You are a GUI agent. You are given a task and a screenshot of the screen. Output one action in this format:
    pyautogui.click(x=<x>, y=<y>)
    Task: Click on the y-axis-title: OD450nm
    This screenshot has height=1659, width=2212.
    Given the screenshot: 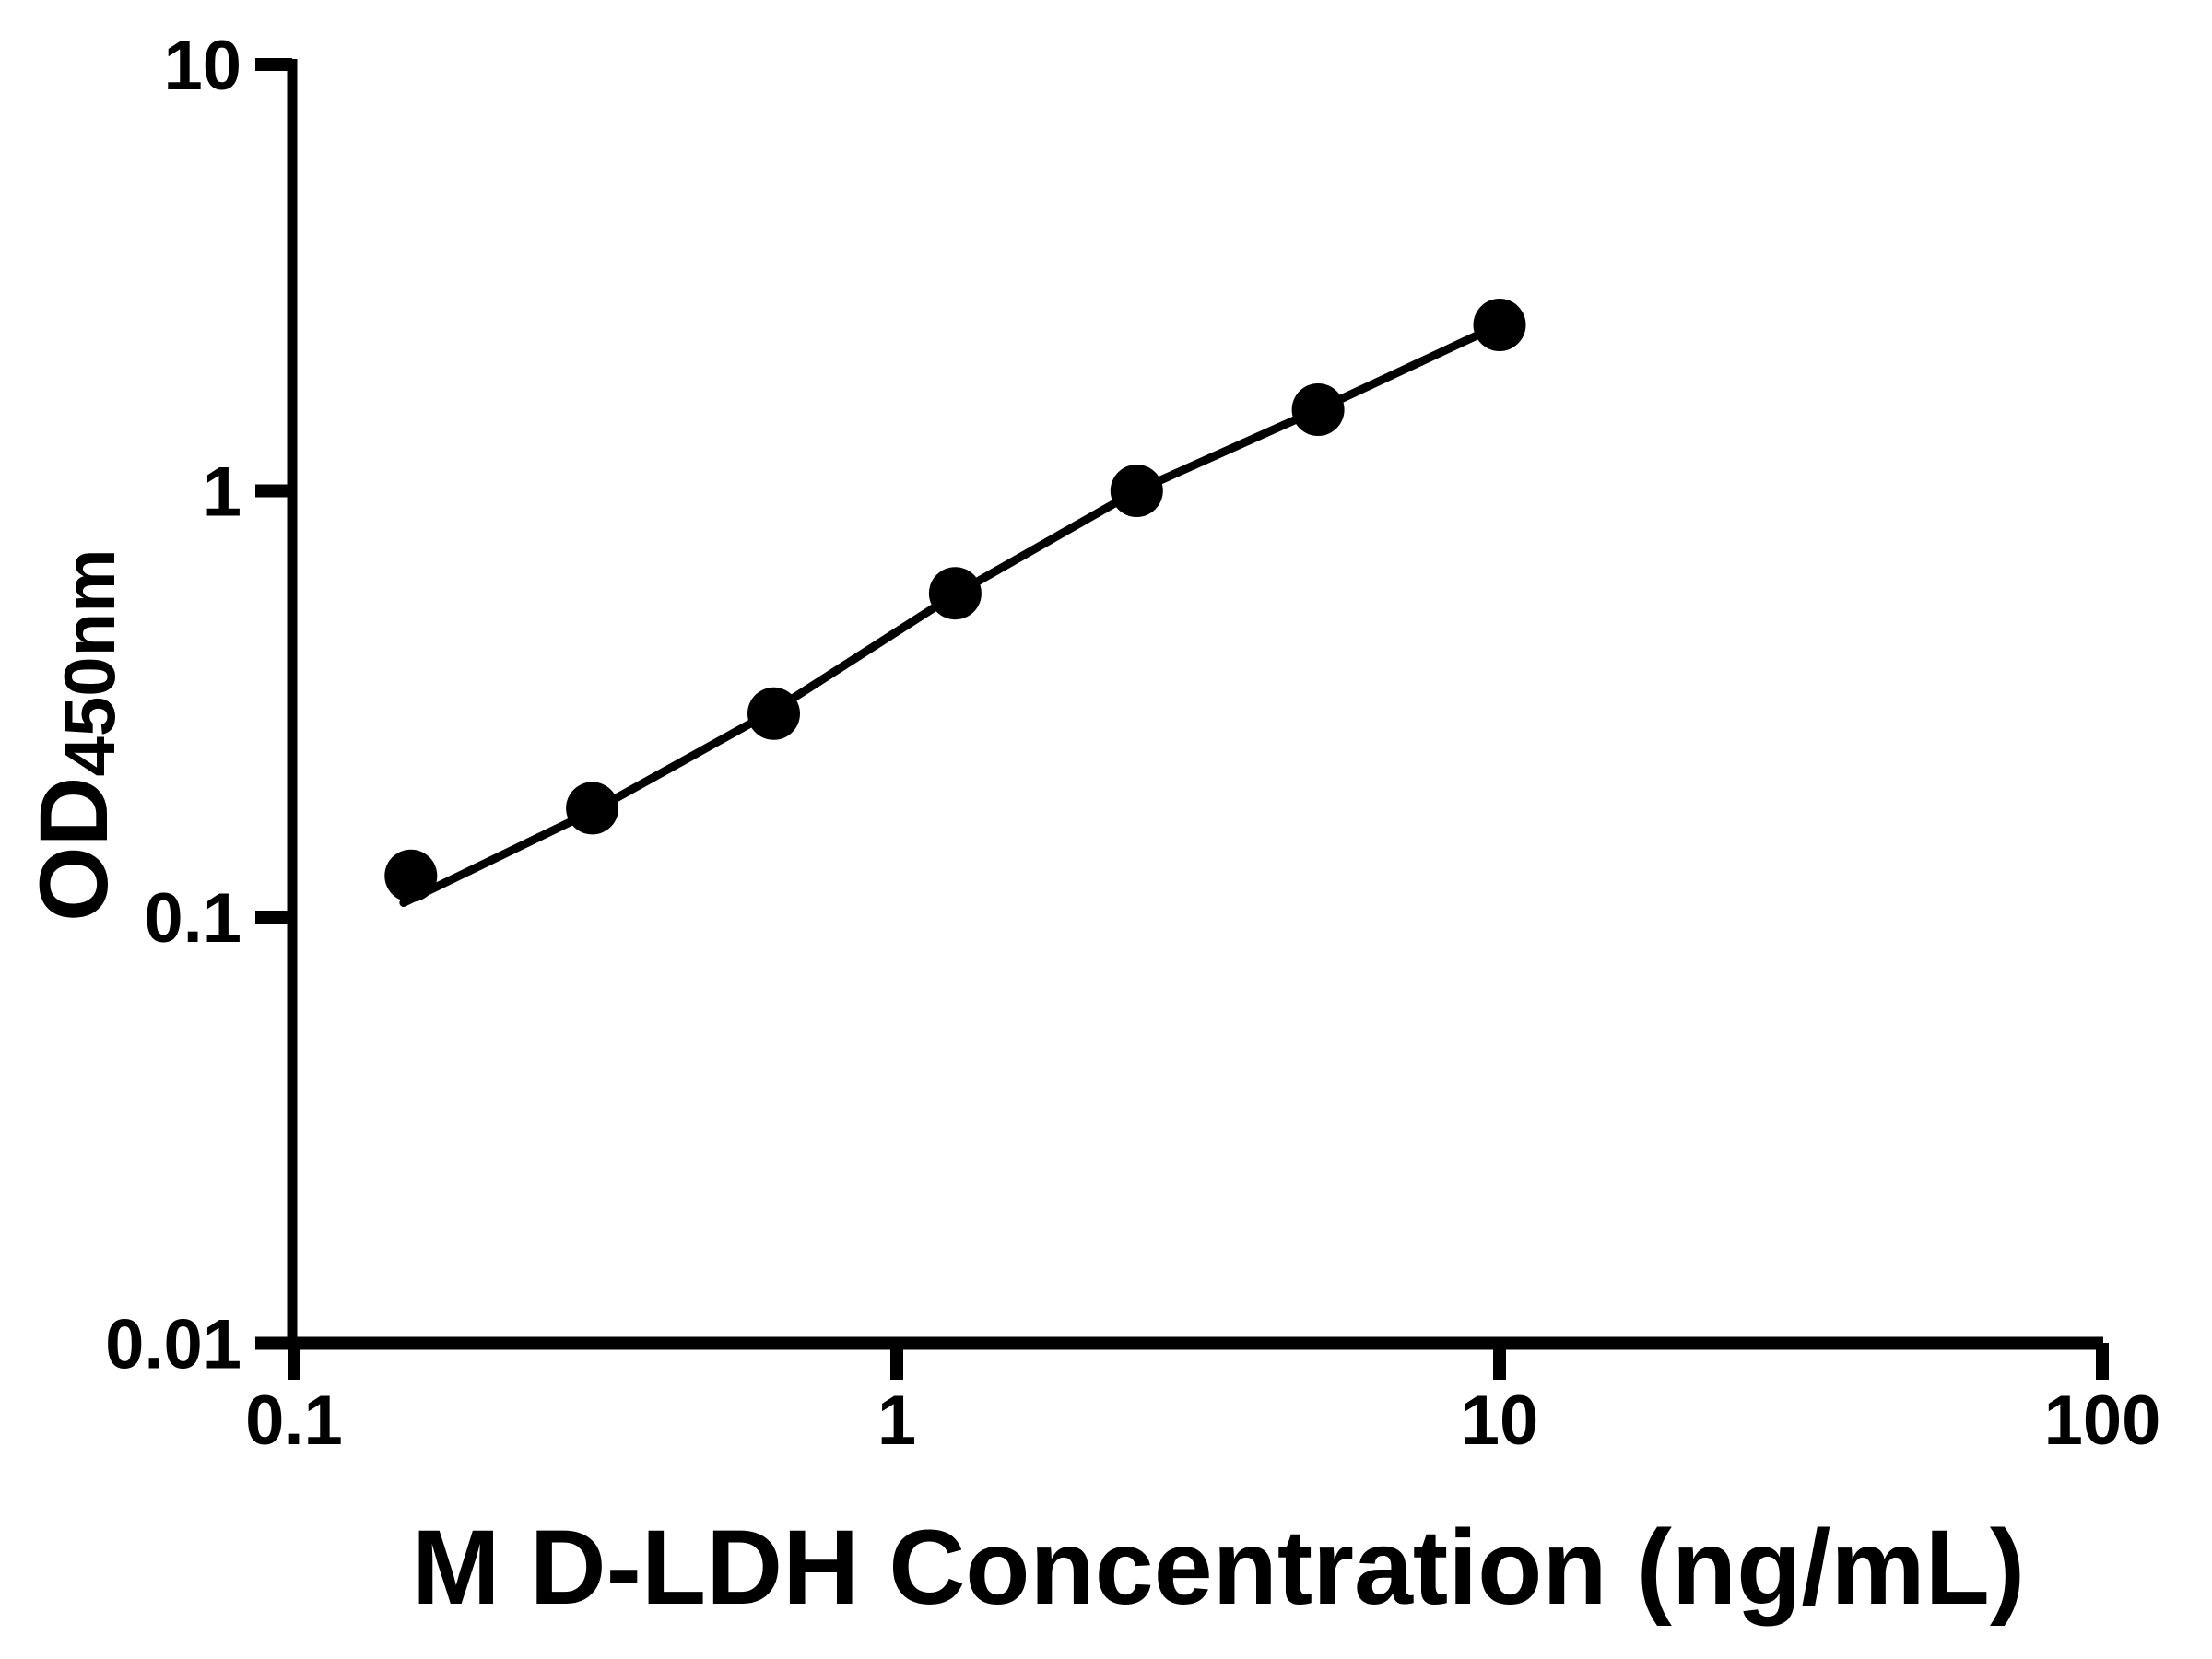 What is the action you would take?
    pyautogui.click(x=75, y=735)
    